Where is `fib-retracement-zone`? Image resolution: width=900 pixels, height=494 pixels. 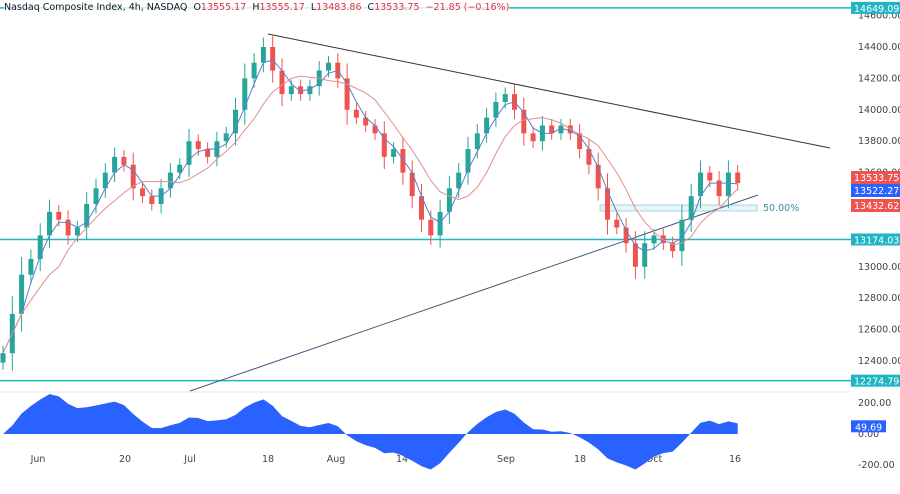
fib-retracement-zone is located at coordinates (678, 208).